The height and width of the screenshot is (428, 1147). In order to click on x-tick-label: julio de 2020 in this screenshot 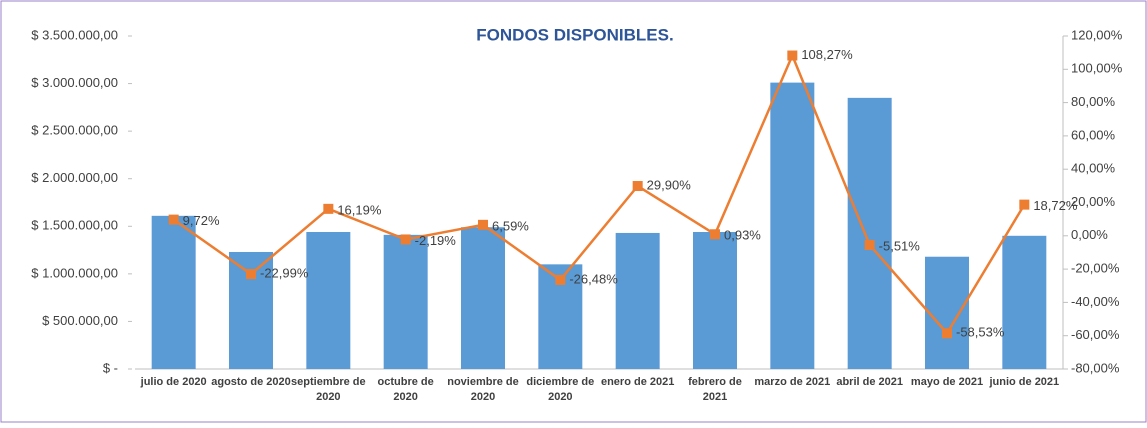, I will do `click(173, 382)`.